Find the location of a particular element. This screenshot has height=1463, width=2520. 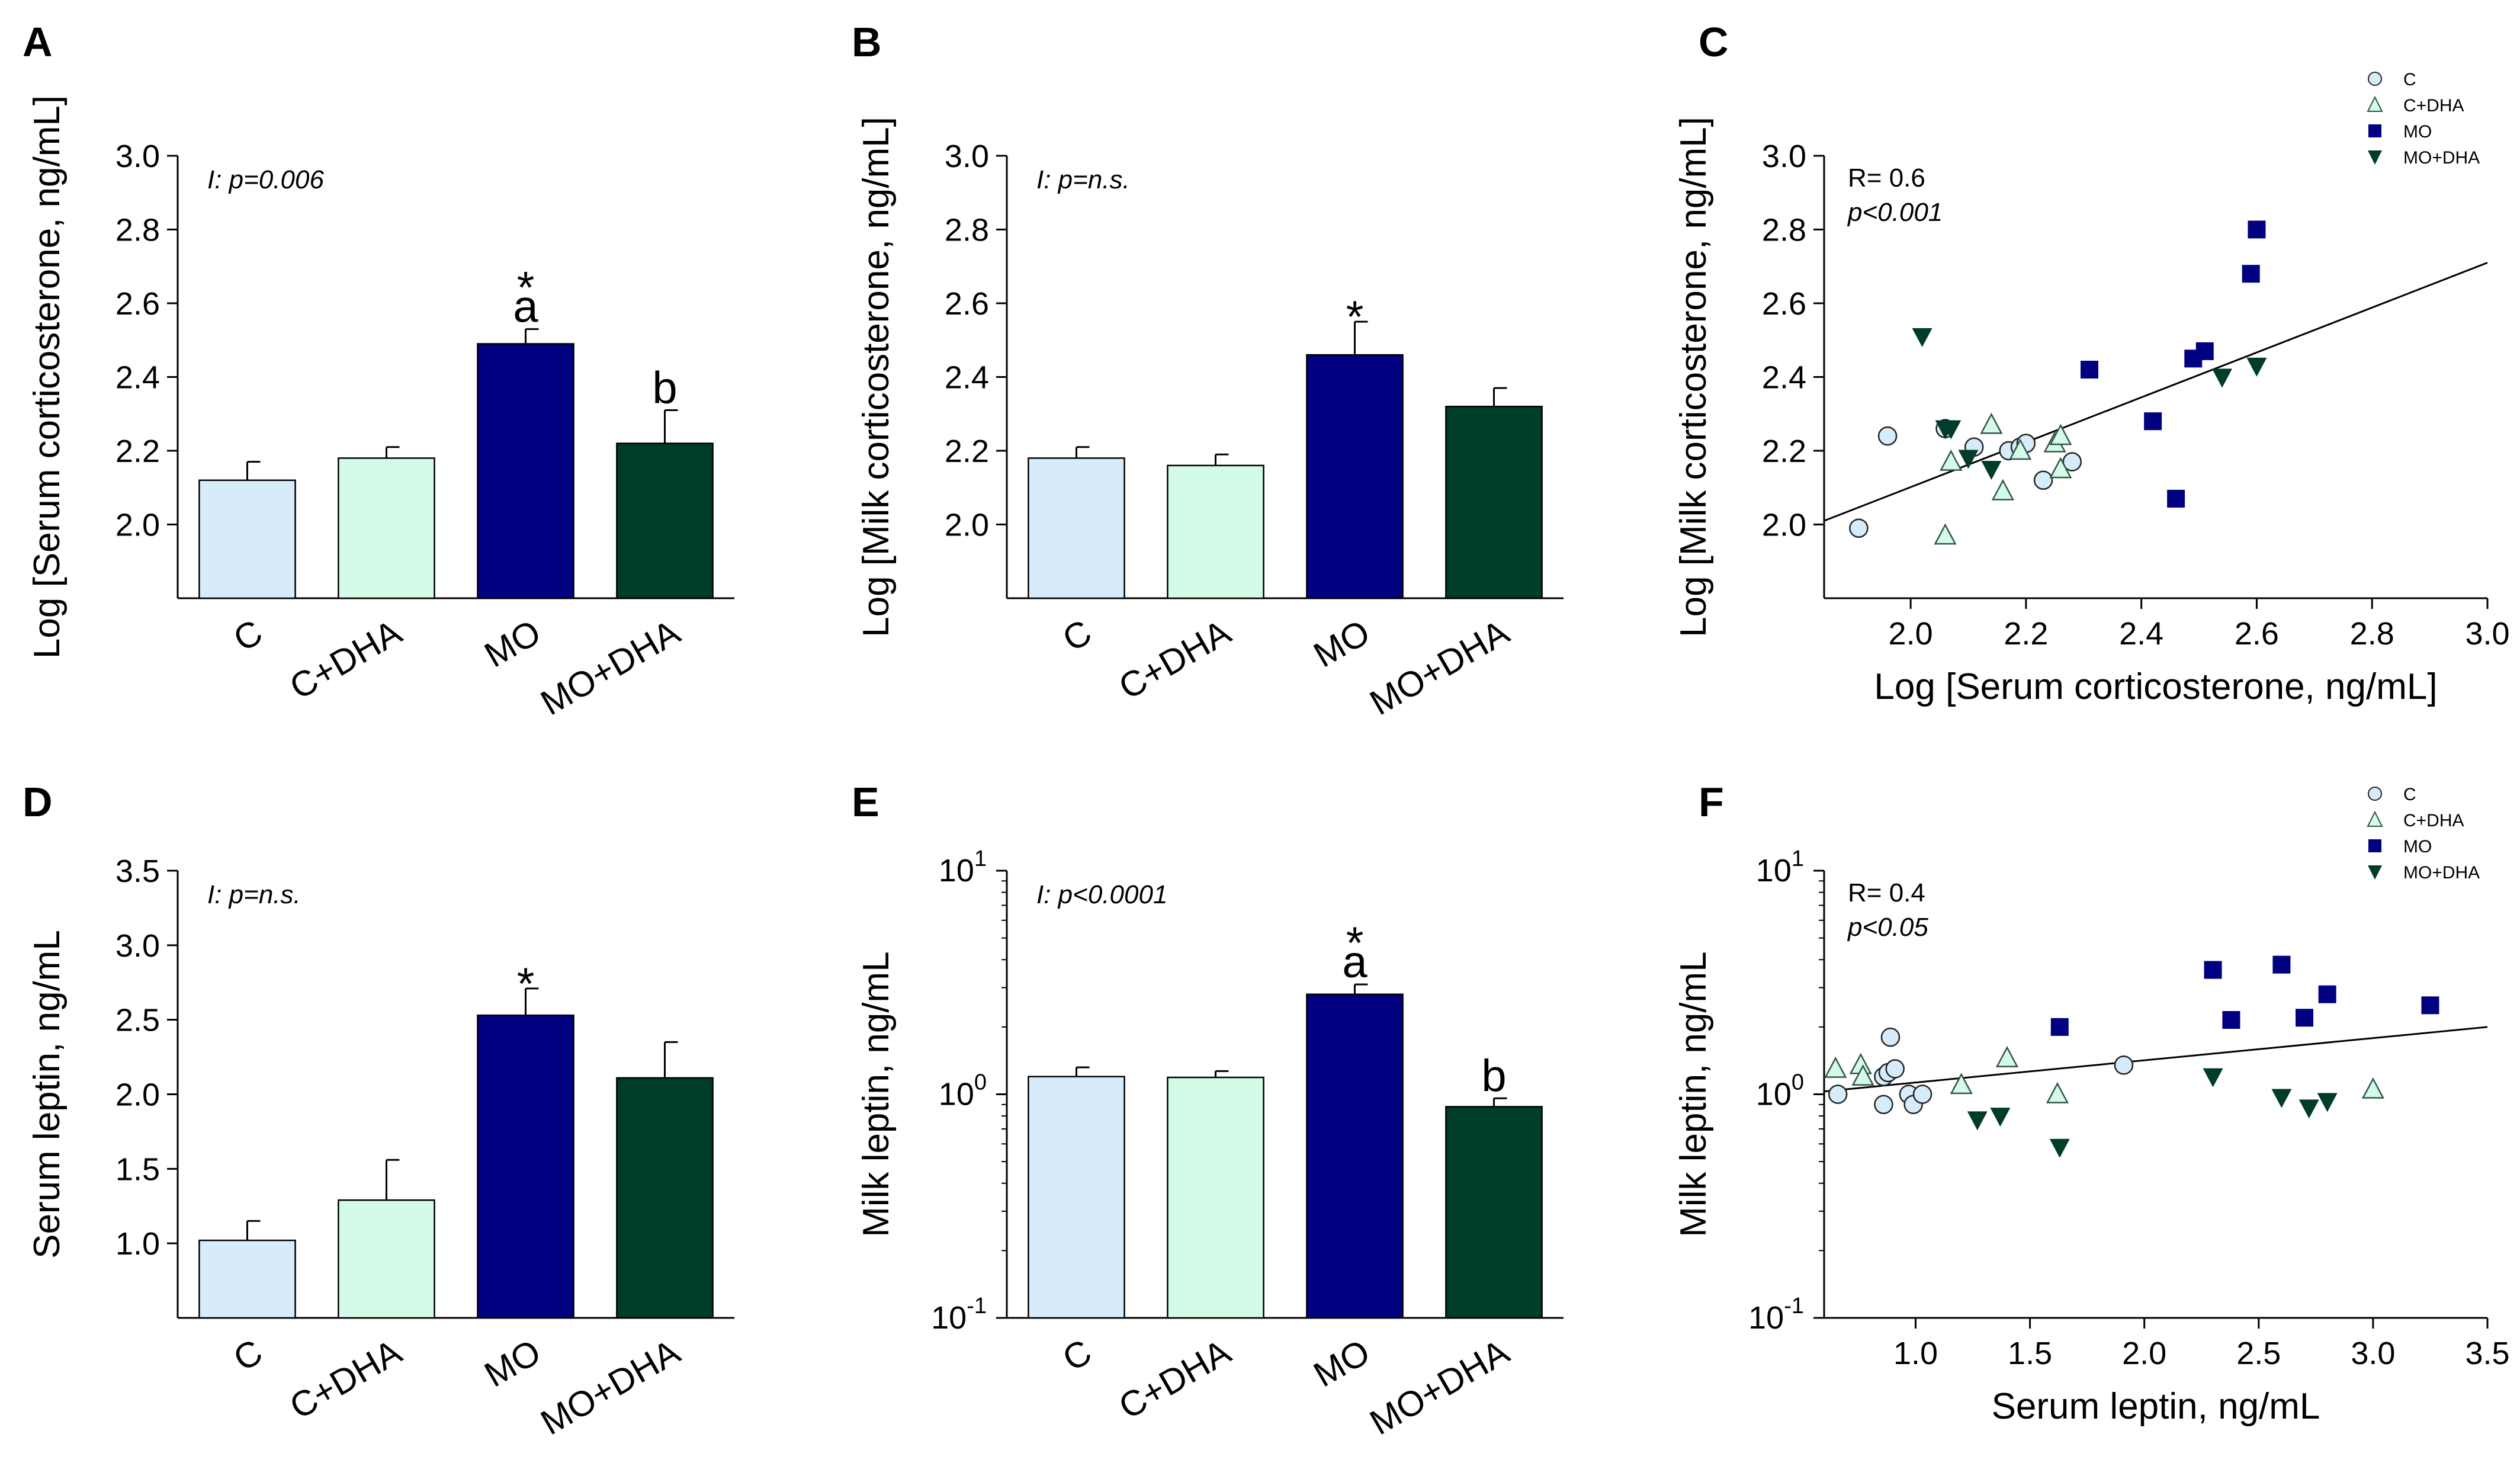

stat-annotation: I: p=0.006 is located at coordinates (265, 179).